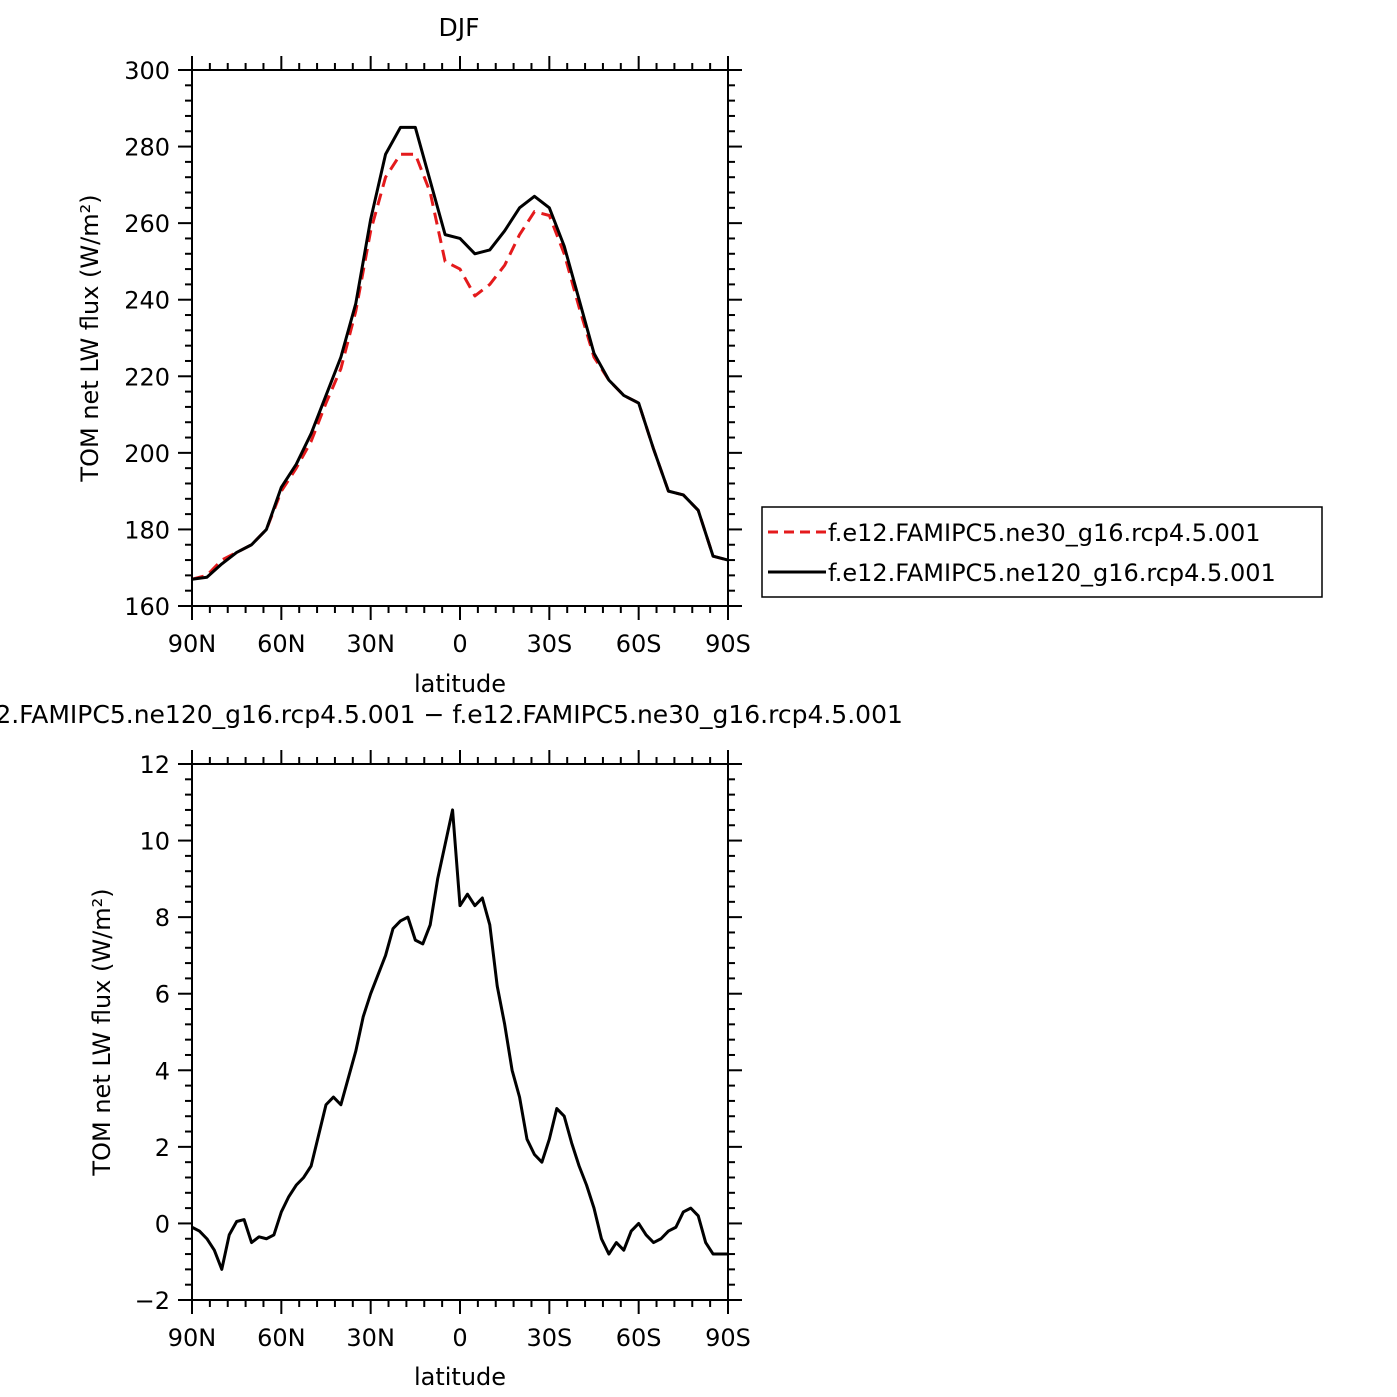 The image size is (1397, 1397). What do you see at coordinates (147, 454) in the screenshot?
I see `y-tick-label: 200` at bounding box center [147, 454].